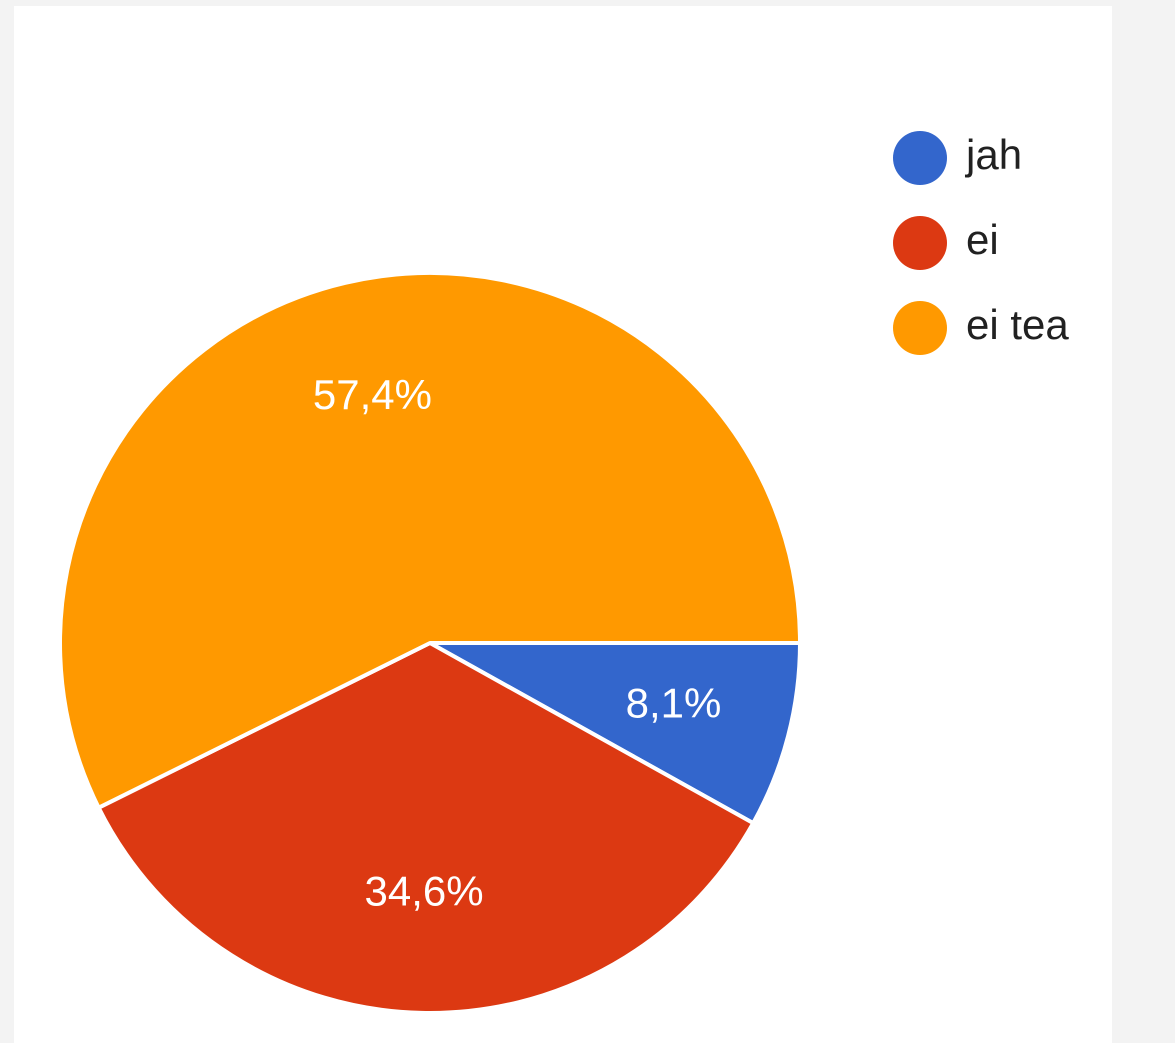  I want to click on legend: jah ei ei tea, so click(981, 243).